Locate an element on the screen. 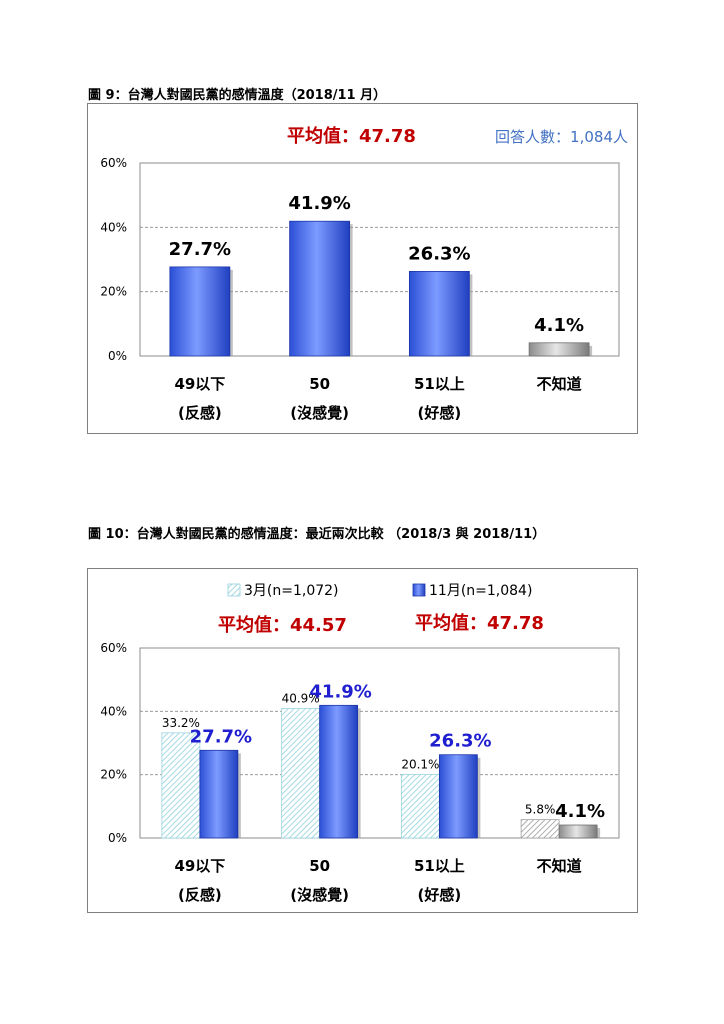 Image resolution: width=724 pixels, height=1024 pixels. fig9-ytick-label: 0% is located at coordinates (117, 356).